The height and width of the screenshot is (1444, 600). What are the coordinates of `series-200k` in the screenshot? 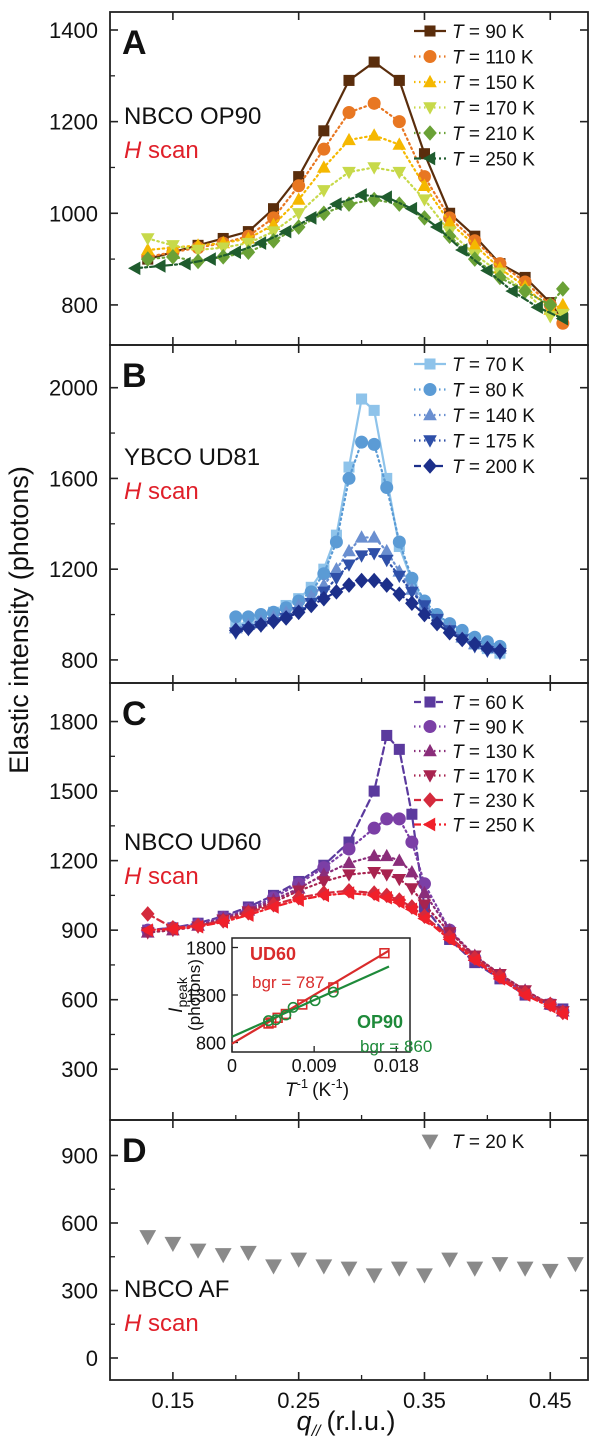 It's located at (367, 615).